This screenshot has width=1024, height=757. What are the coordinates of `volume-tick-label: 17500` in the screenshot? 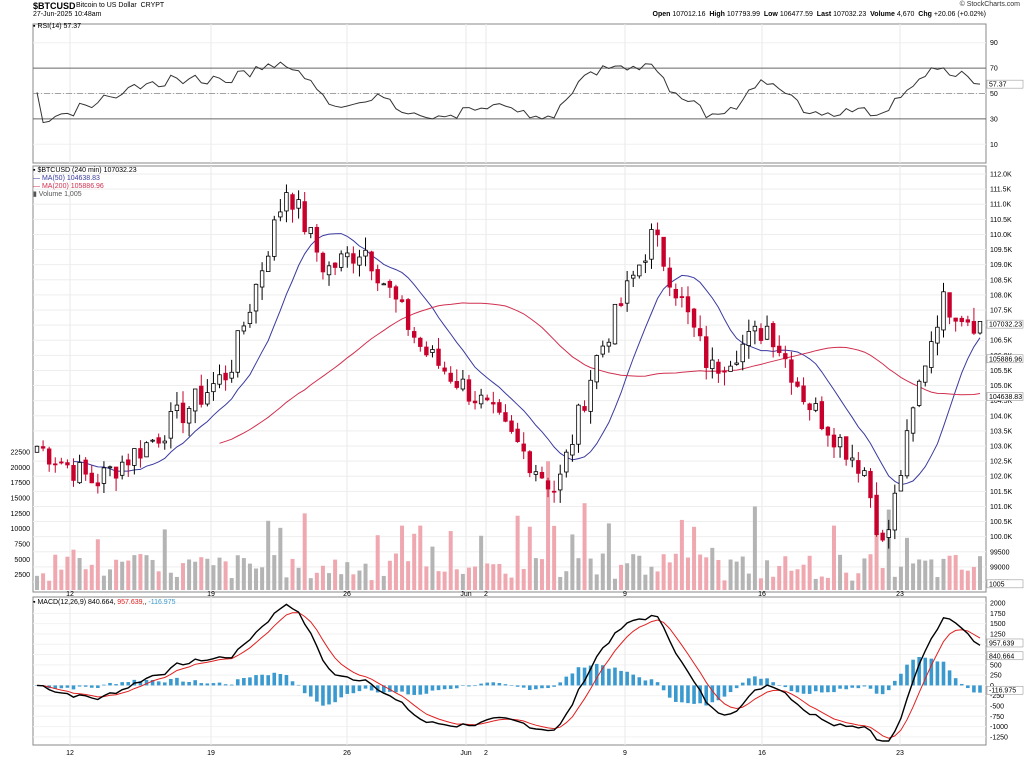 It's located at (21, 483).